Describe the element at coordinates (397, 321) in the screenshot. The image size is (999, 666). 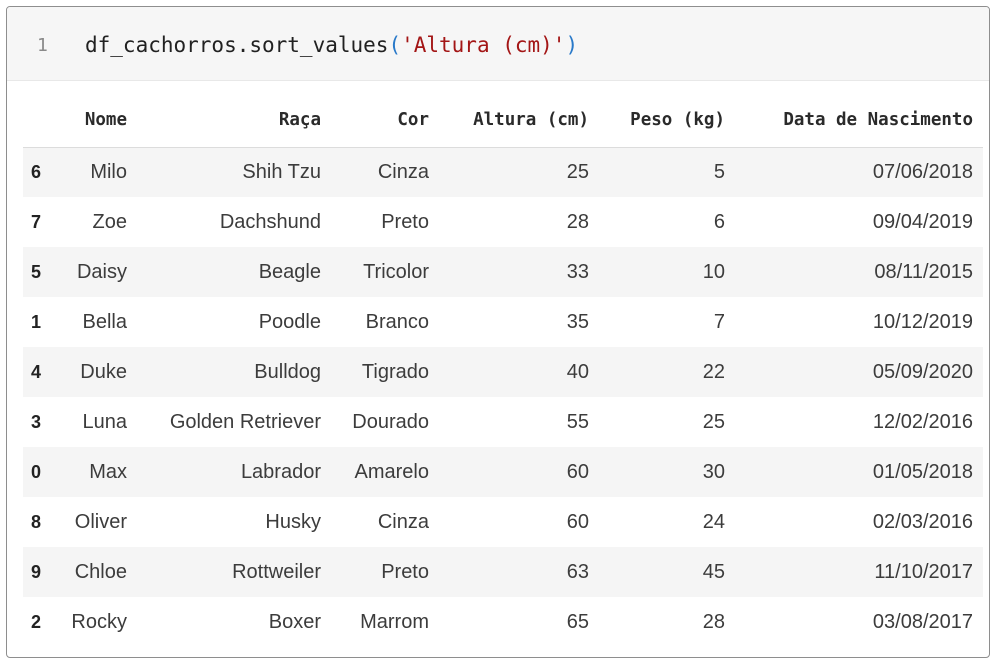
I see `cell-cor: Branco` at that location.